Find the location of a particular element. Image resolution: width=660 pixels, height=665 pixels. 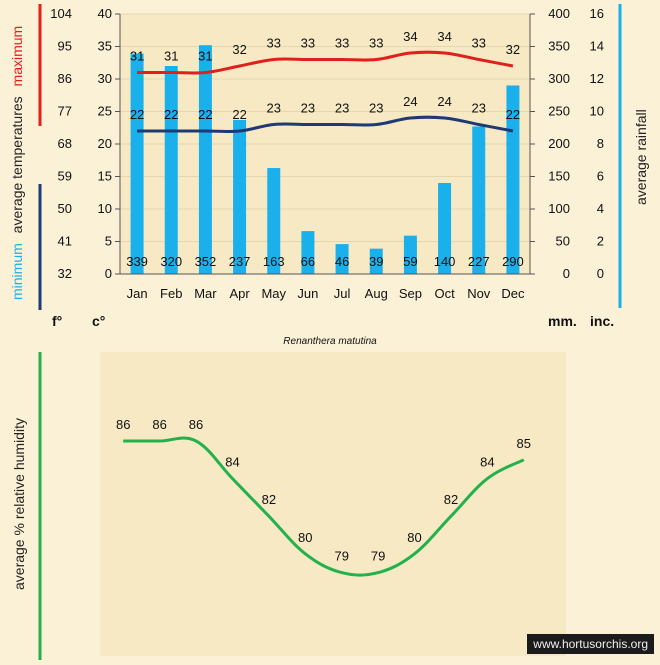

temperature-min-line is located at coordinates (325, 124).